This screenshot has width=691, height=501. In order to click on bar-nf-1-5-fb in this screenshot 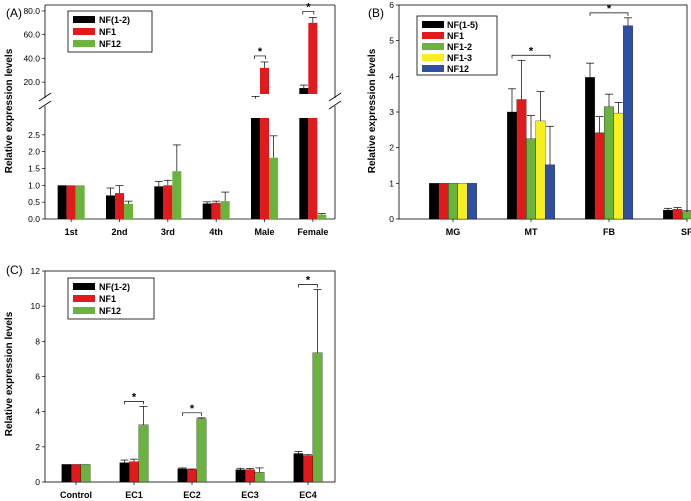, I will do `click(590, 148)`.